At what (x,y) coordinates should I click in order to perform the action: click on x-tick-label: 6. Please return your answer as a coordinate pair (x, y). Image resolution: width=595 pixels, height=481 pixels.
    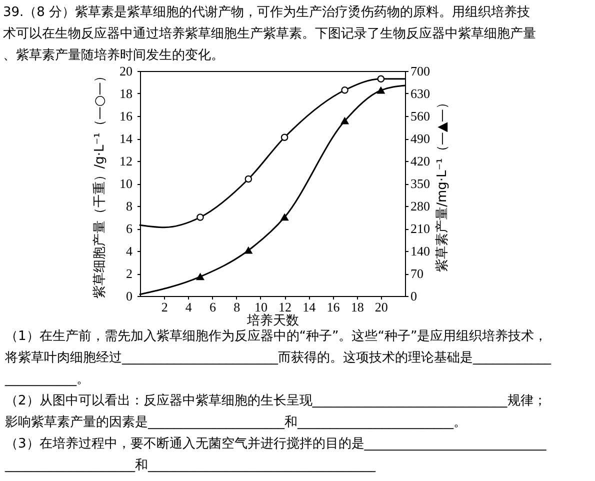
    Looking at the image, I should click on (213, 307).